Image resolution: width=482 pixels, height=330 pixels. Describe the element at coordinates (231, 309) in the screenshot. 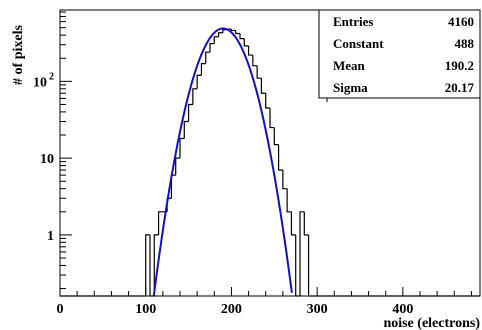

I see `x-tick-label: 200` at that location.